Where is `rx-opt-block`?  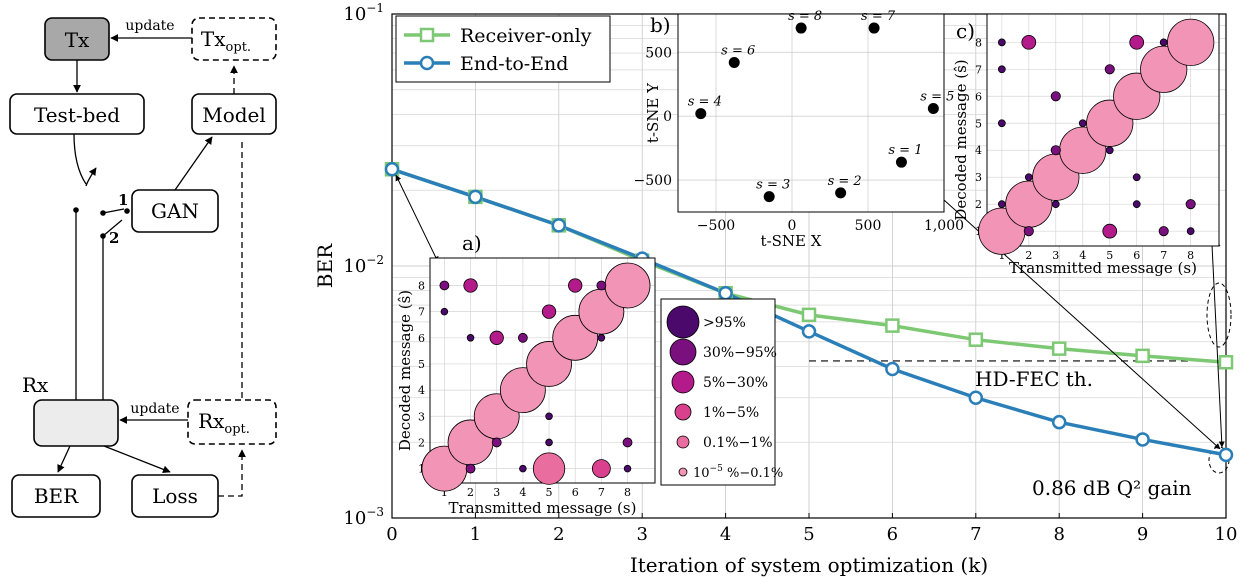
rx-opt-block is located at coordinates (232, 422).